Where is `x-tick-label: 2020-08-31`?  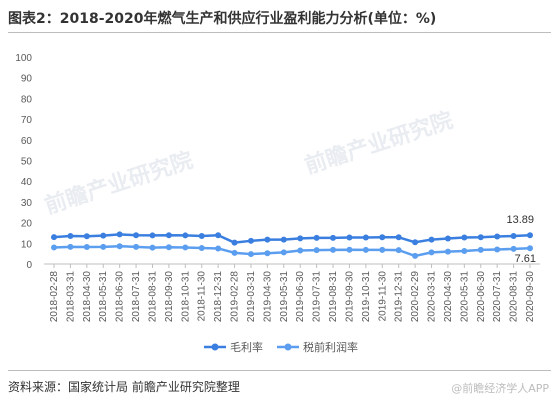 x-tick-label: 2020-08-31 is located at coordinates (514, 297).